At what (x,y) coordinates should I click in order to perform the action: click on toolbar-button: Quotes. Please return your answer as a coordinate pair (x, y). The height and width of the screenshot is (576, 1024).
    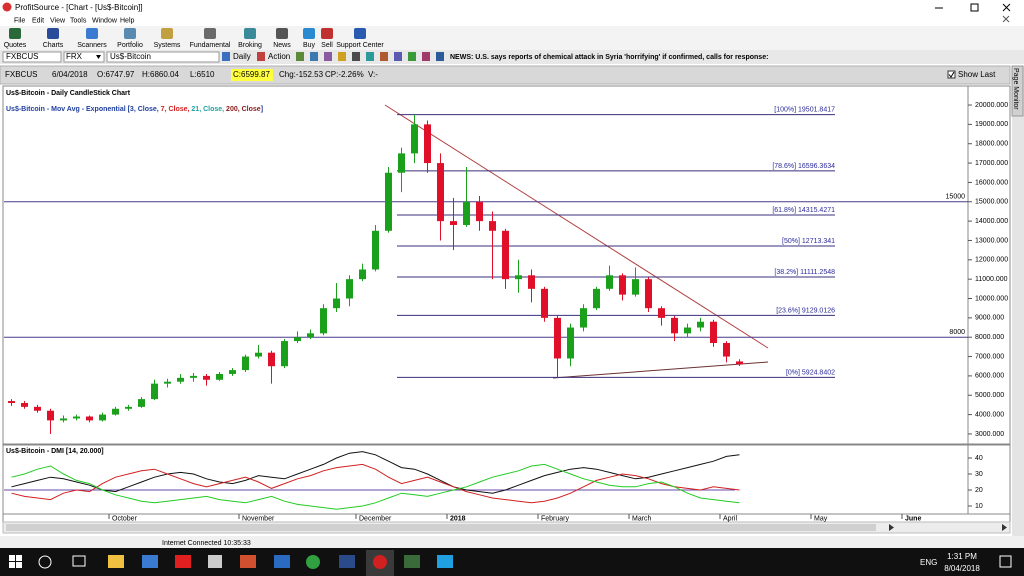
    Looking at the image, I should click on (15, 45).